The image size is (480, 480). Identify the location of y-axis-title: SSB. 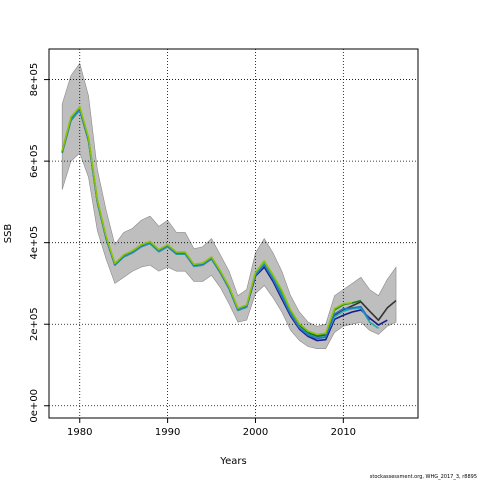
(8, 234).